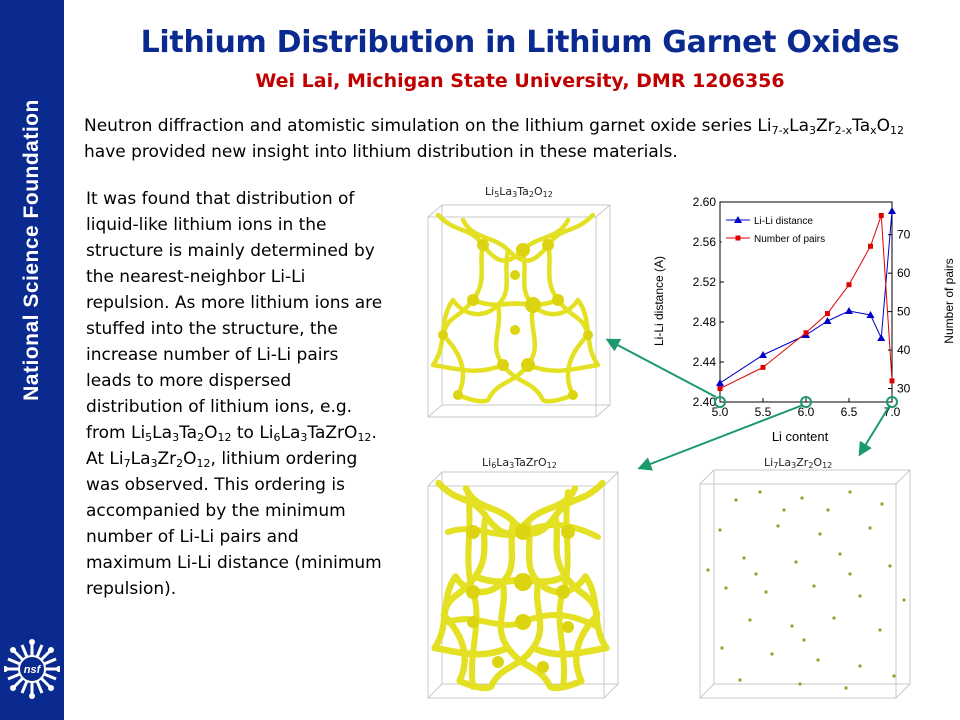  Describe the element at coordinates (812, 130) in the screenshot. I see `intro-sub: 3` at that location.